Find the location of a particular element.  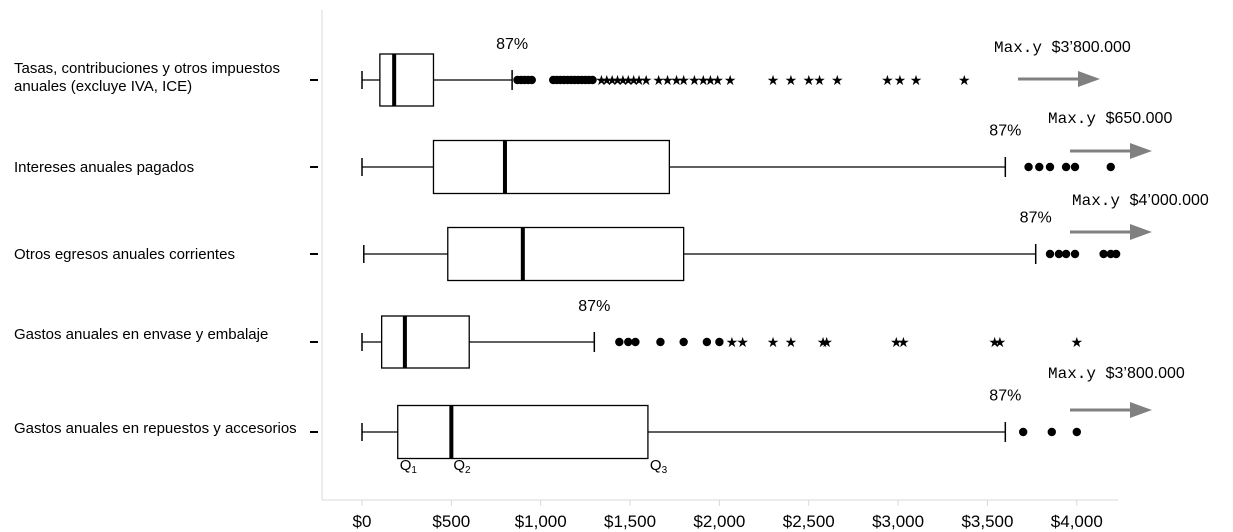

x-tick-label: $1,500 is located at coordinates (630, 521).